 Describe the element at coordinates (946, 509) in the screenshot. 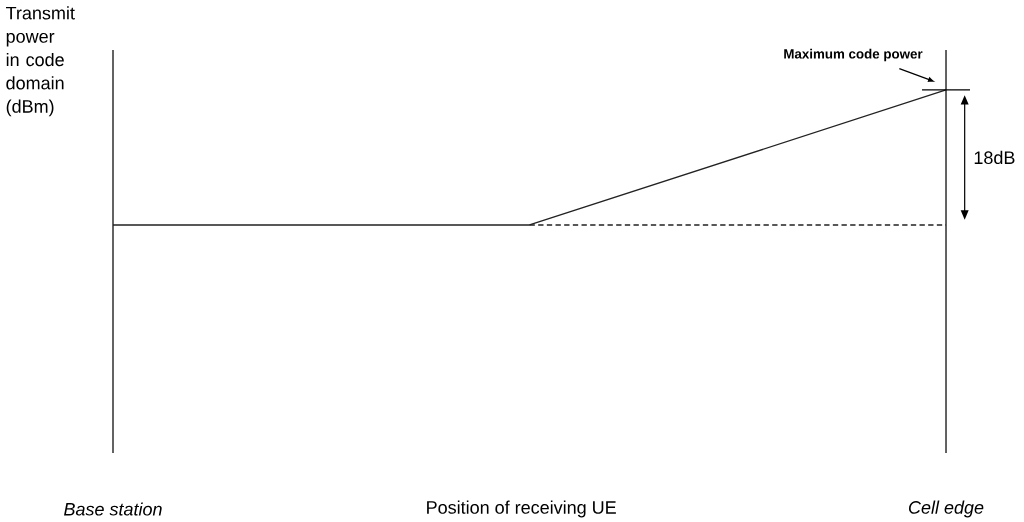

I see `x-tick-label: Cell edge` at that location.